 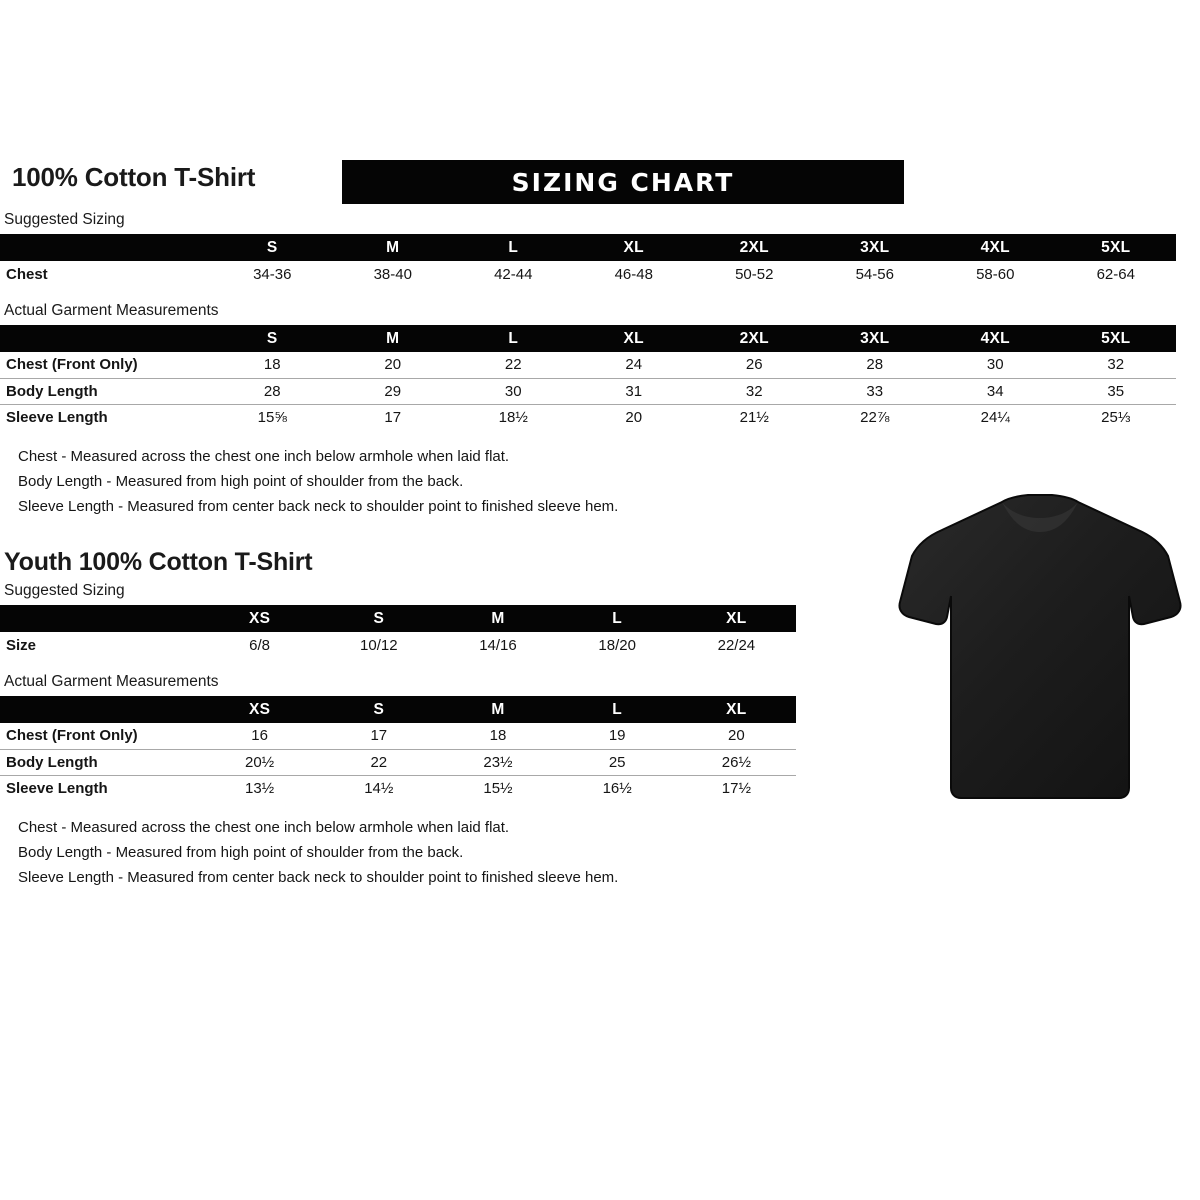 I want to click on table-cell: 24, so click(x=634, y=365).